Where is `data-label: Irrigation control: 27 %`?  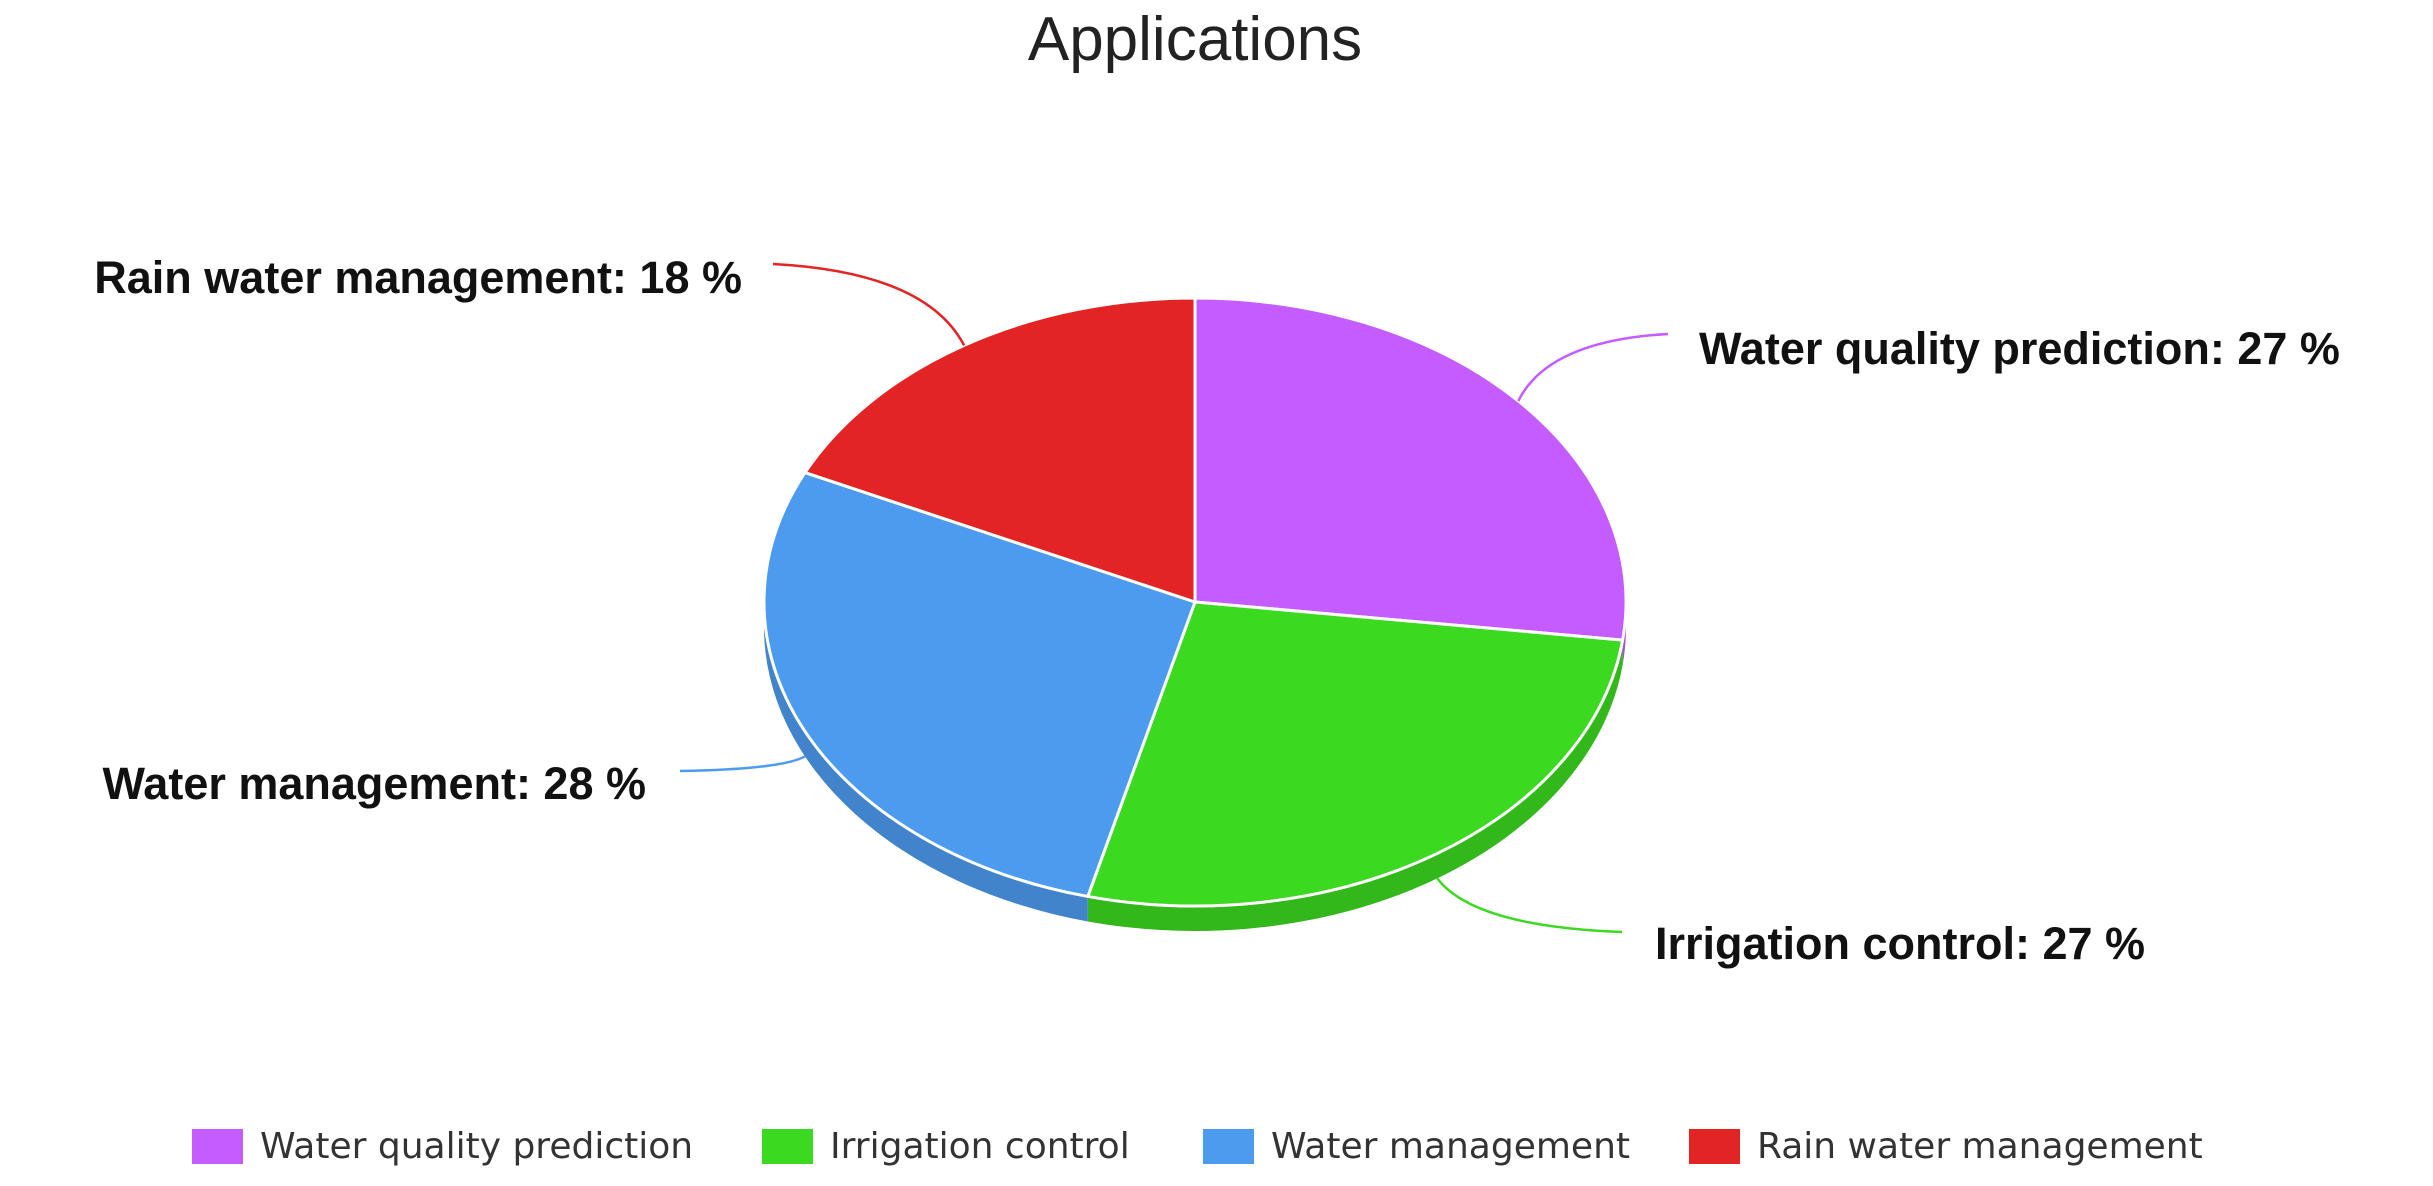 data-label: Irrigation control: 27 % is located at coordinates (1900, 943).